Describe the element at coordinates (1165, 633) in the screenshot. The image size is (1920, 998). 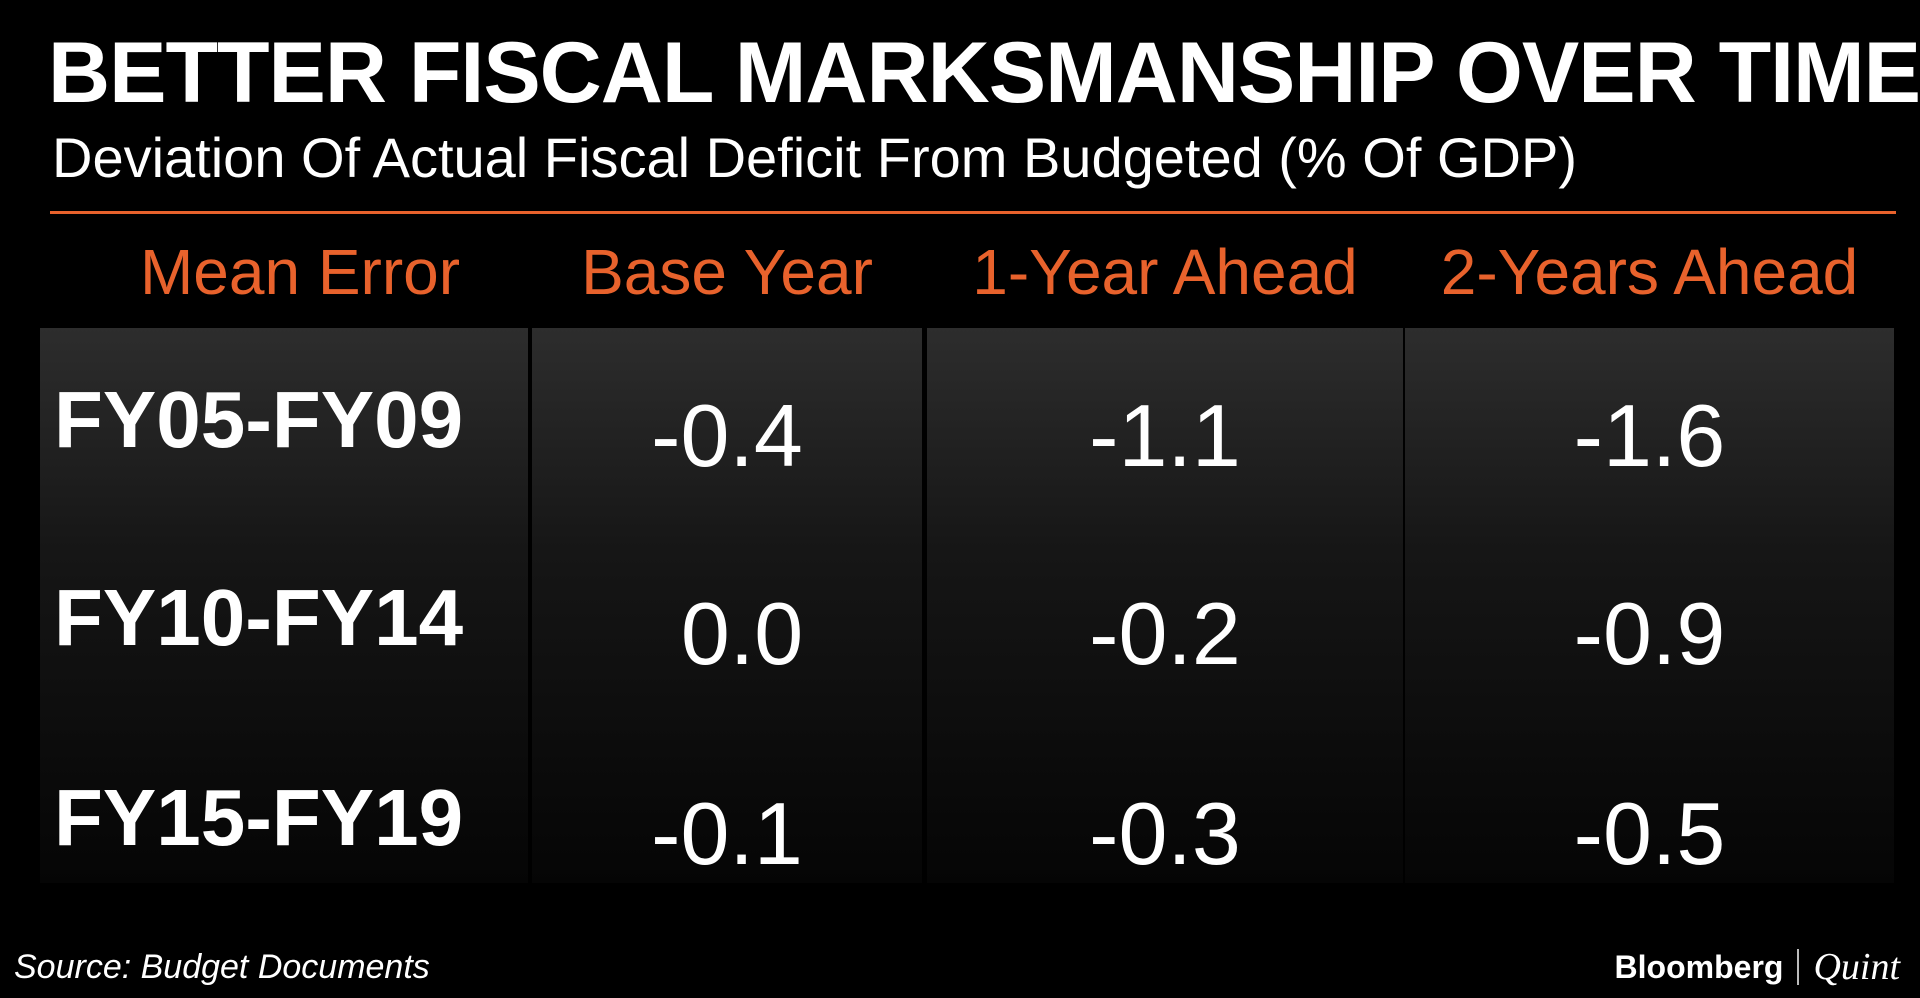
I see `cell-fy10-fy14-1-year-ahead: -0.2` at that location.